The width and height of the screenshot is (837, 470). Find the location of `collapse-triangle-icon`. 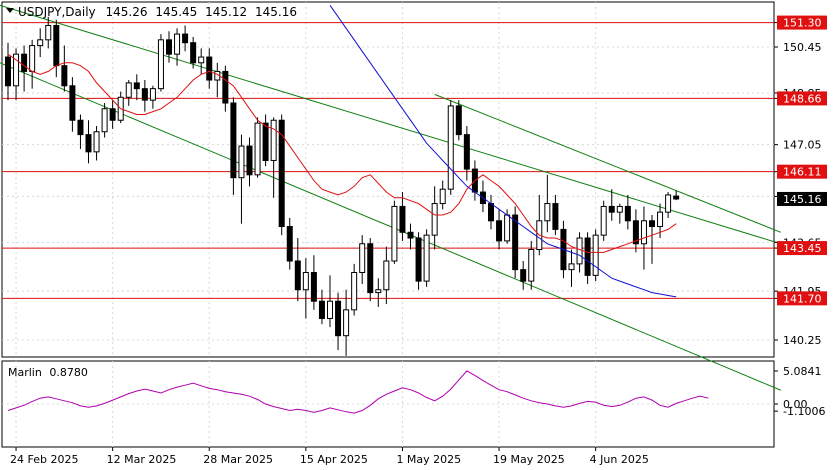

collapse-triangle-icon is located at coordinates (10, 10).